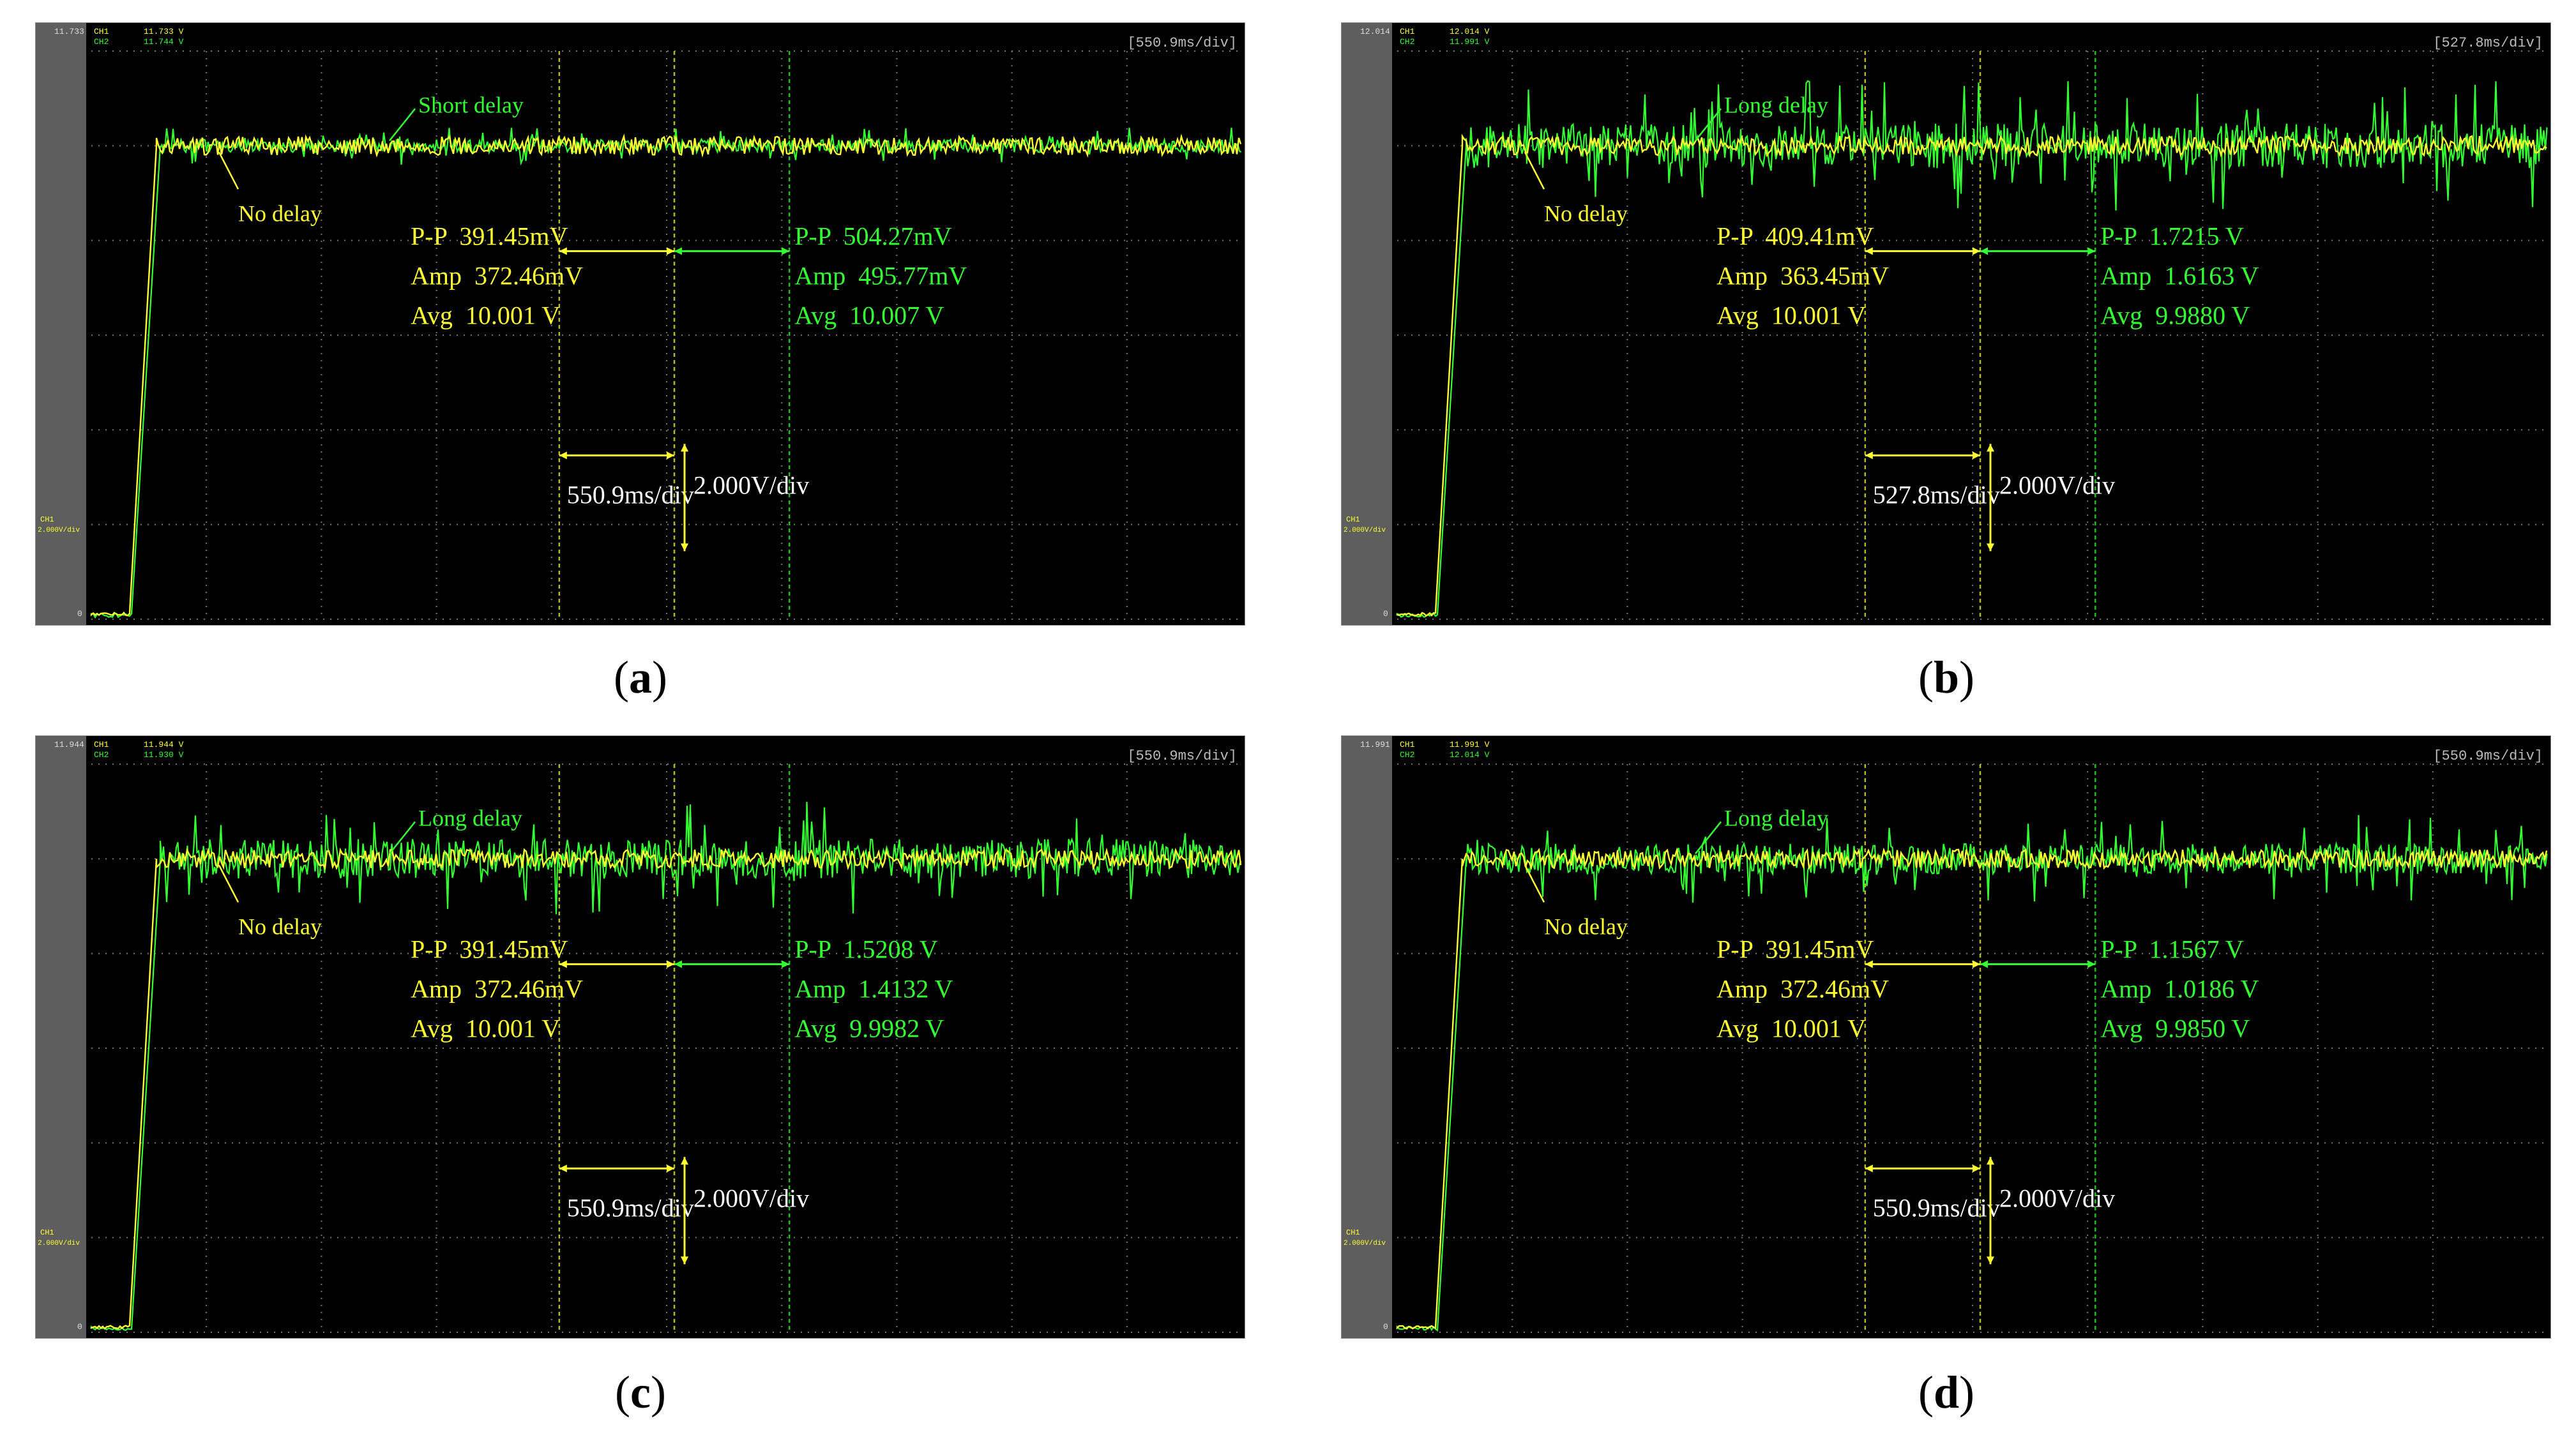 This screenshot has height=1444, width=2576. I want to click on ch2-readout: 12.014 V, so click(1470, 755).